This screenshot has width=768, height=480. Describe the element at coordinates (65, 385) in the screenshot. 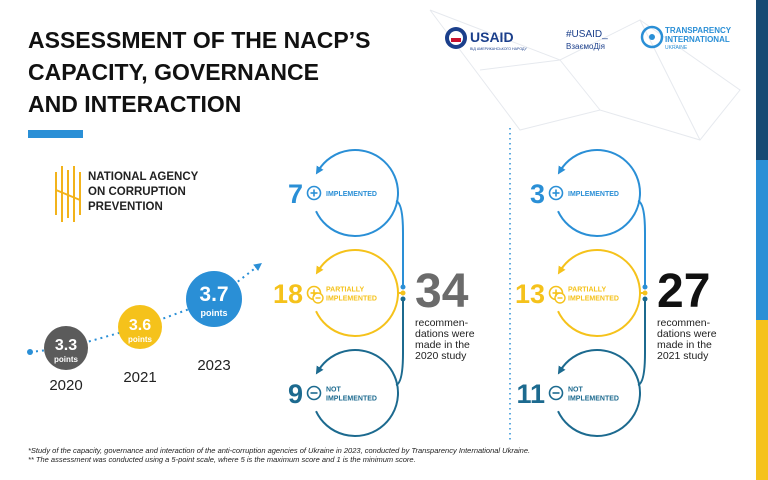

I see `score-year: 2020` at that location.